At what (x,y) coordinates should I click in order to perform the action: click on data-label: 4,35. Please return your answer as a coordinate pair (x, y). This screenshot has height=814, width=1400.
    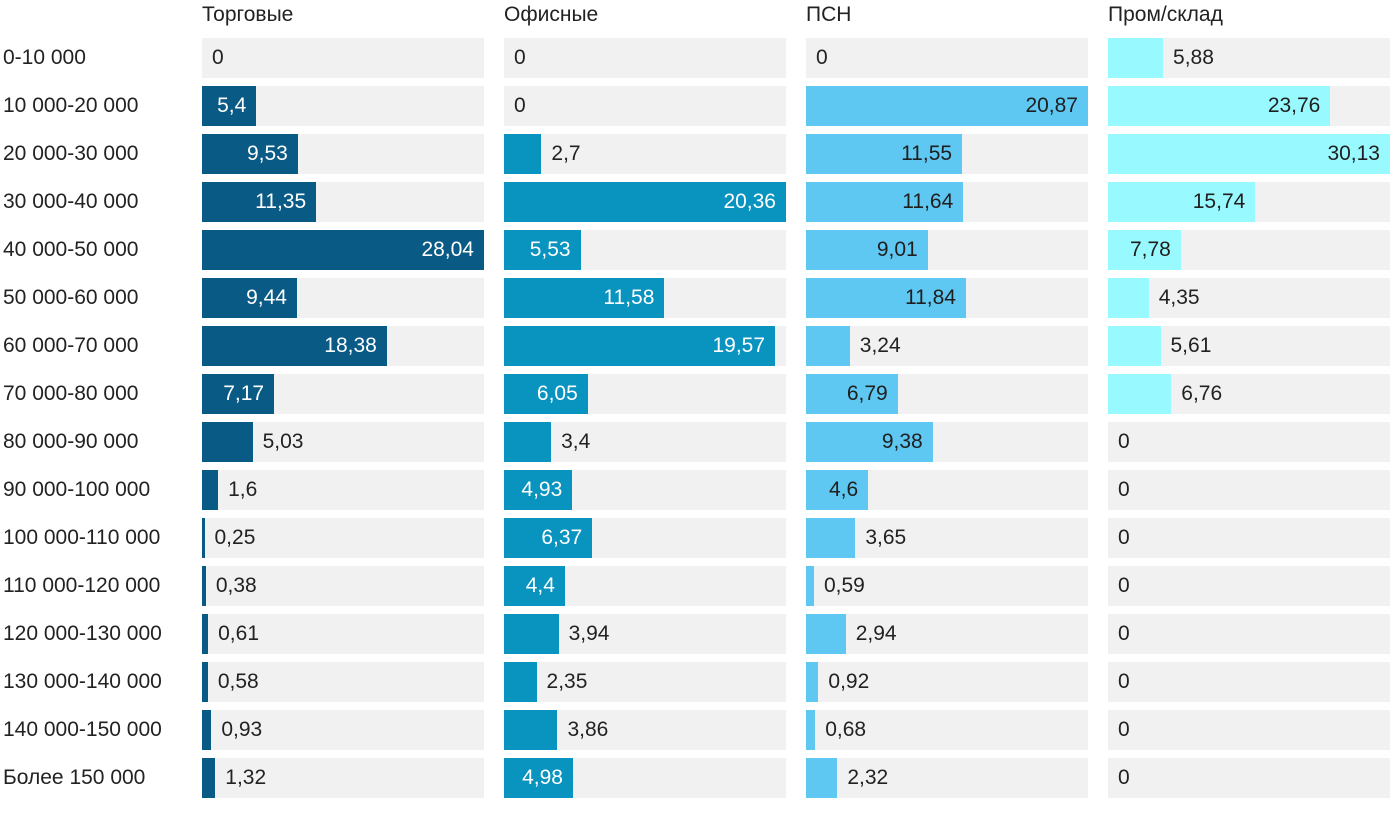
    Looking at the image, I should click on (1179, 297).